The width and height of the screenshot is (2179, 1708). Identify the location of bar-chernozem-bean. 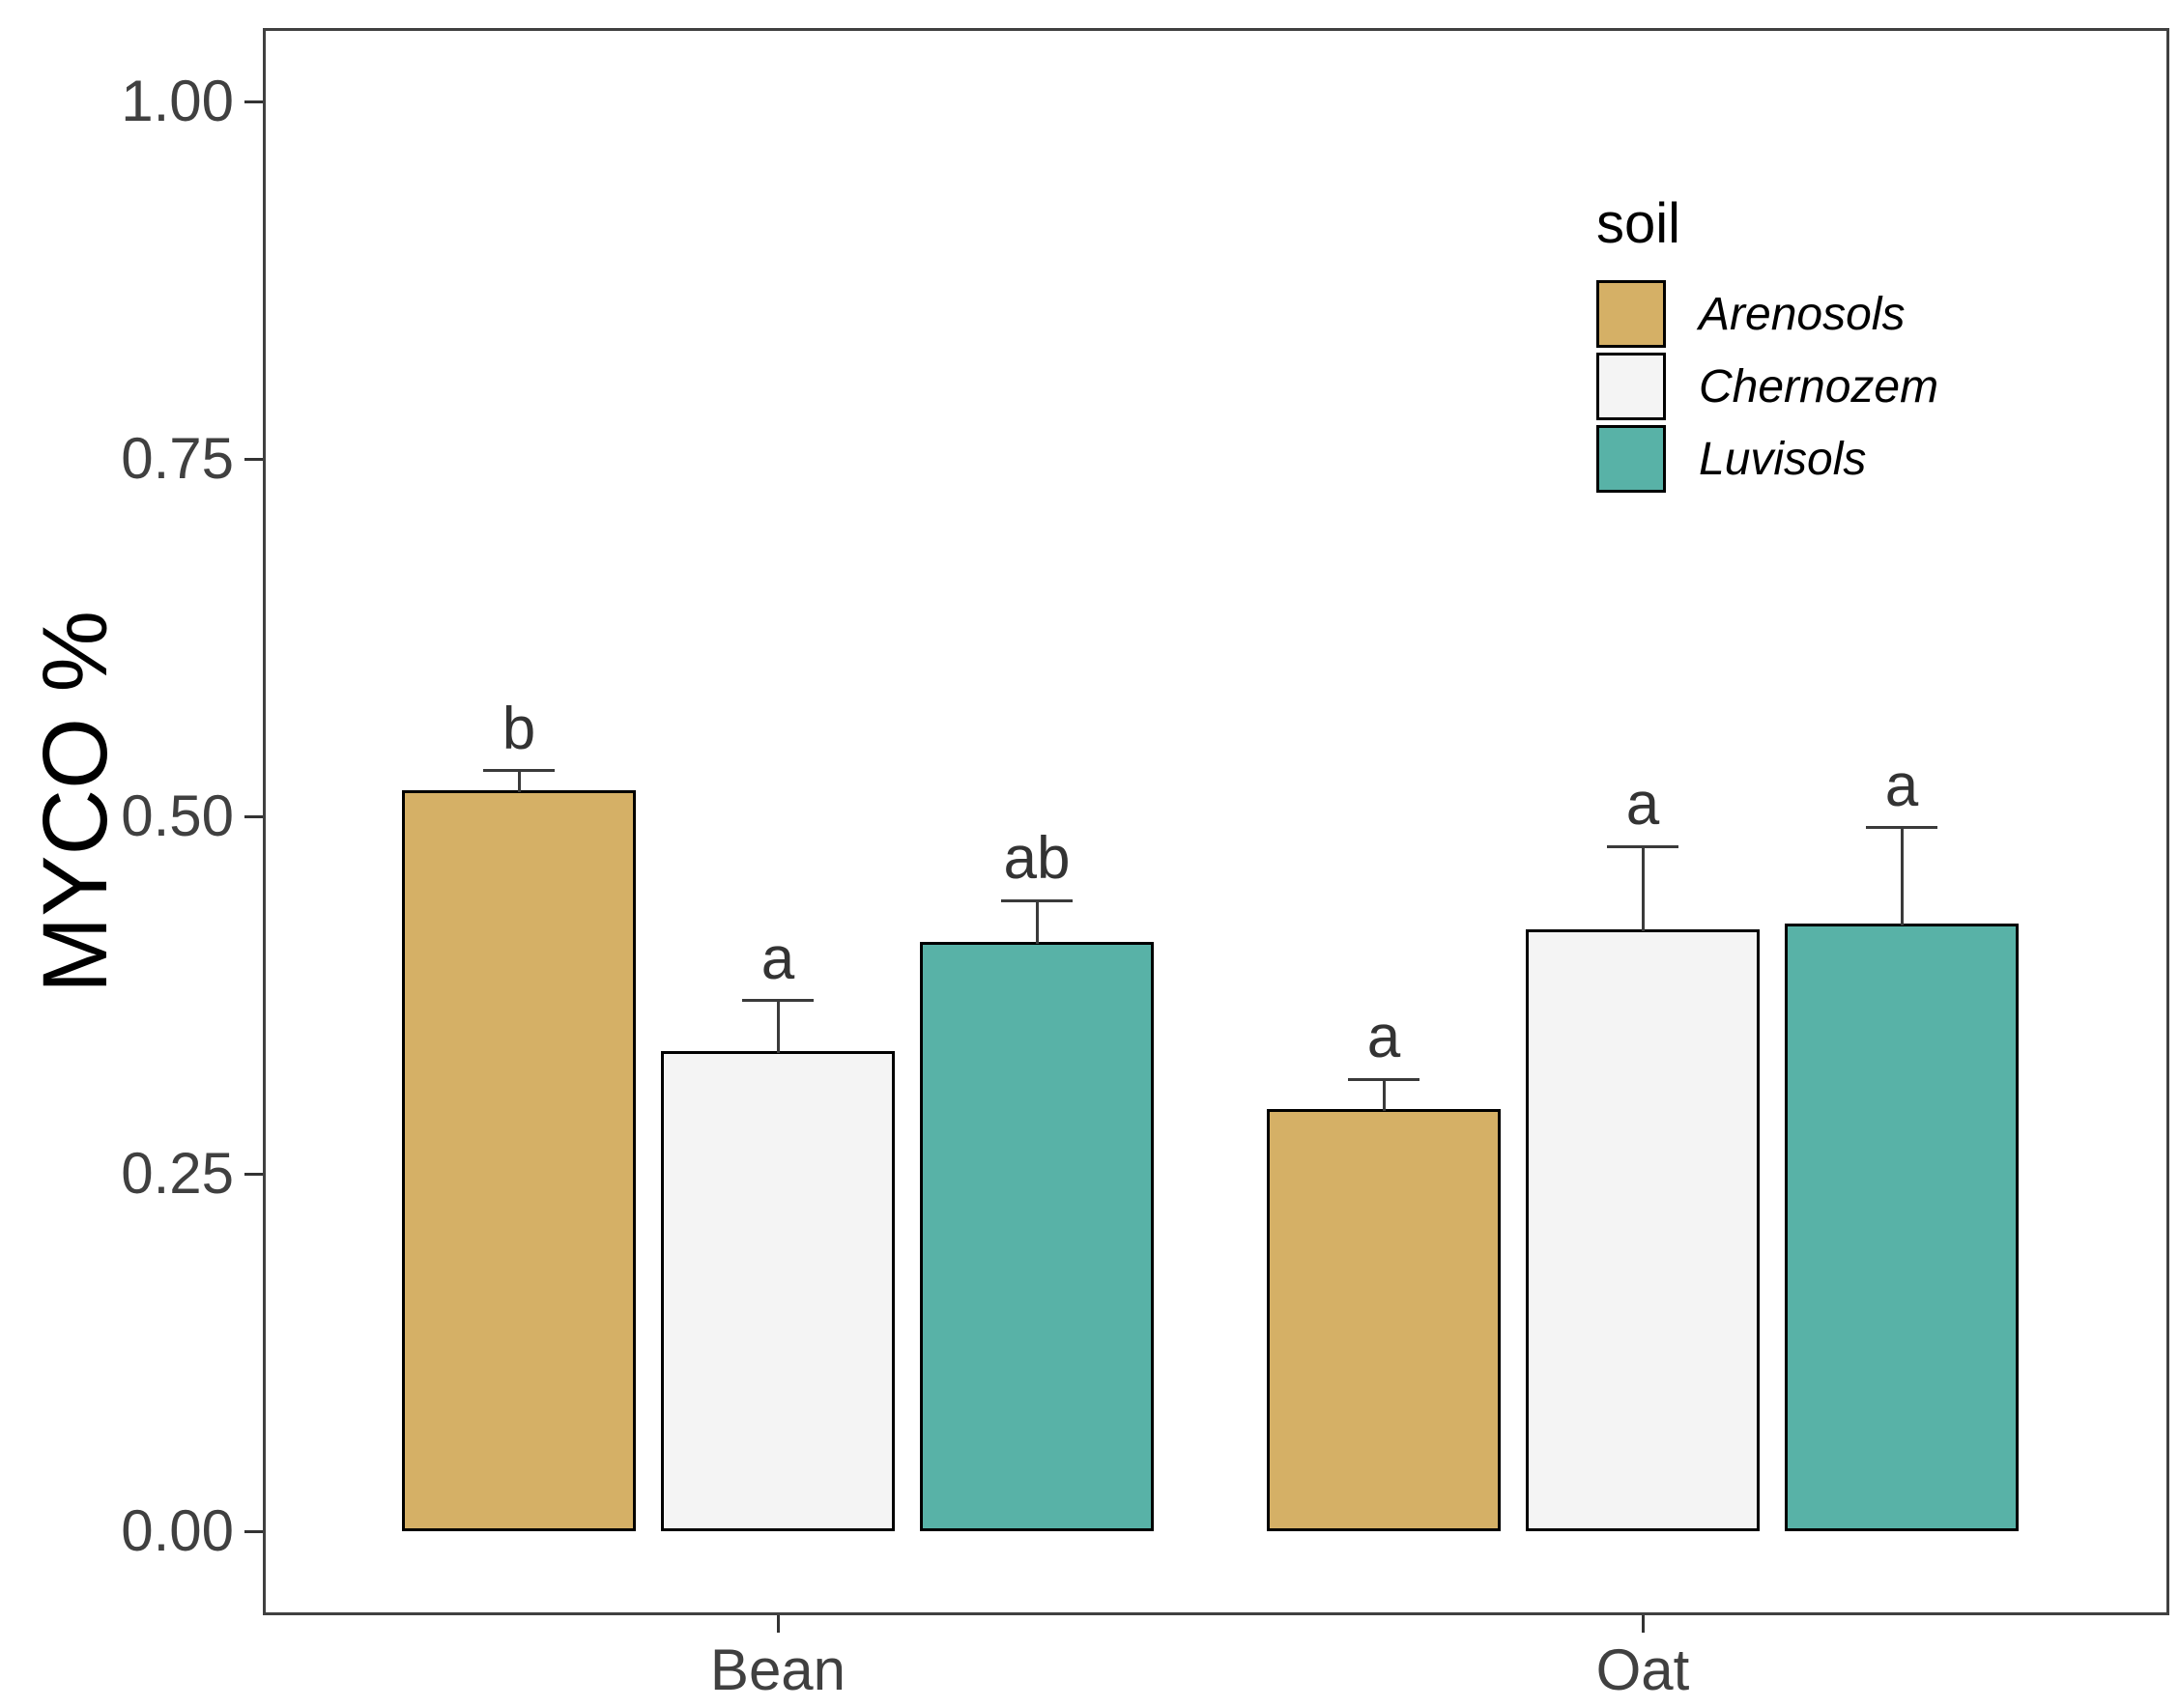
(778, 1290).